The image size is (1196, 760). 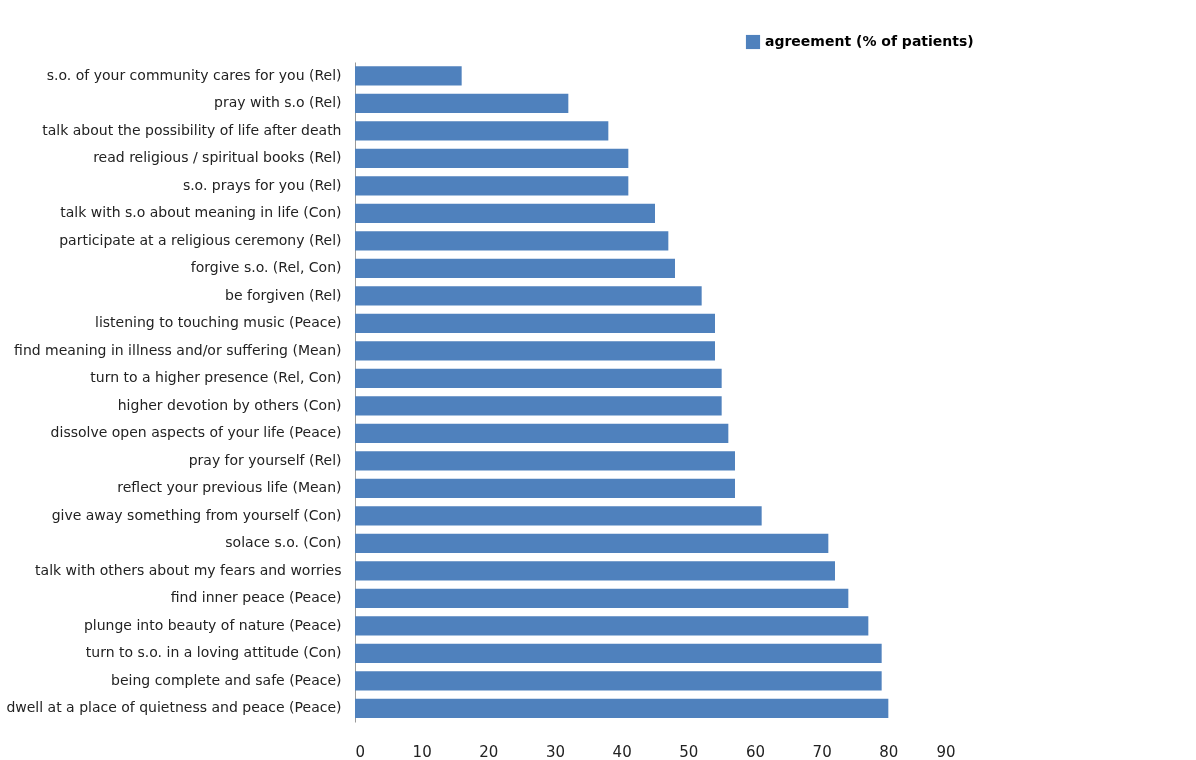 I want to click on y-tick-label: participate at a religious ceremony (Rel), so click(x=200, y=239).